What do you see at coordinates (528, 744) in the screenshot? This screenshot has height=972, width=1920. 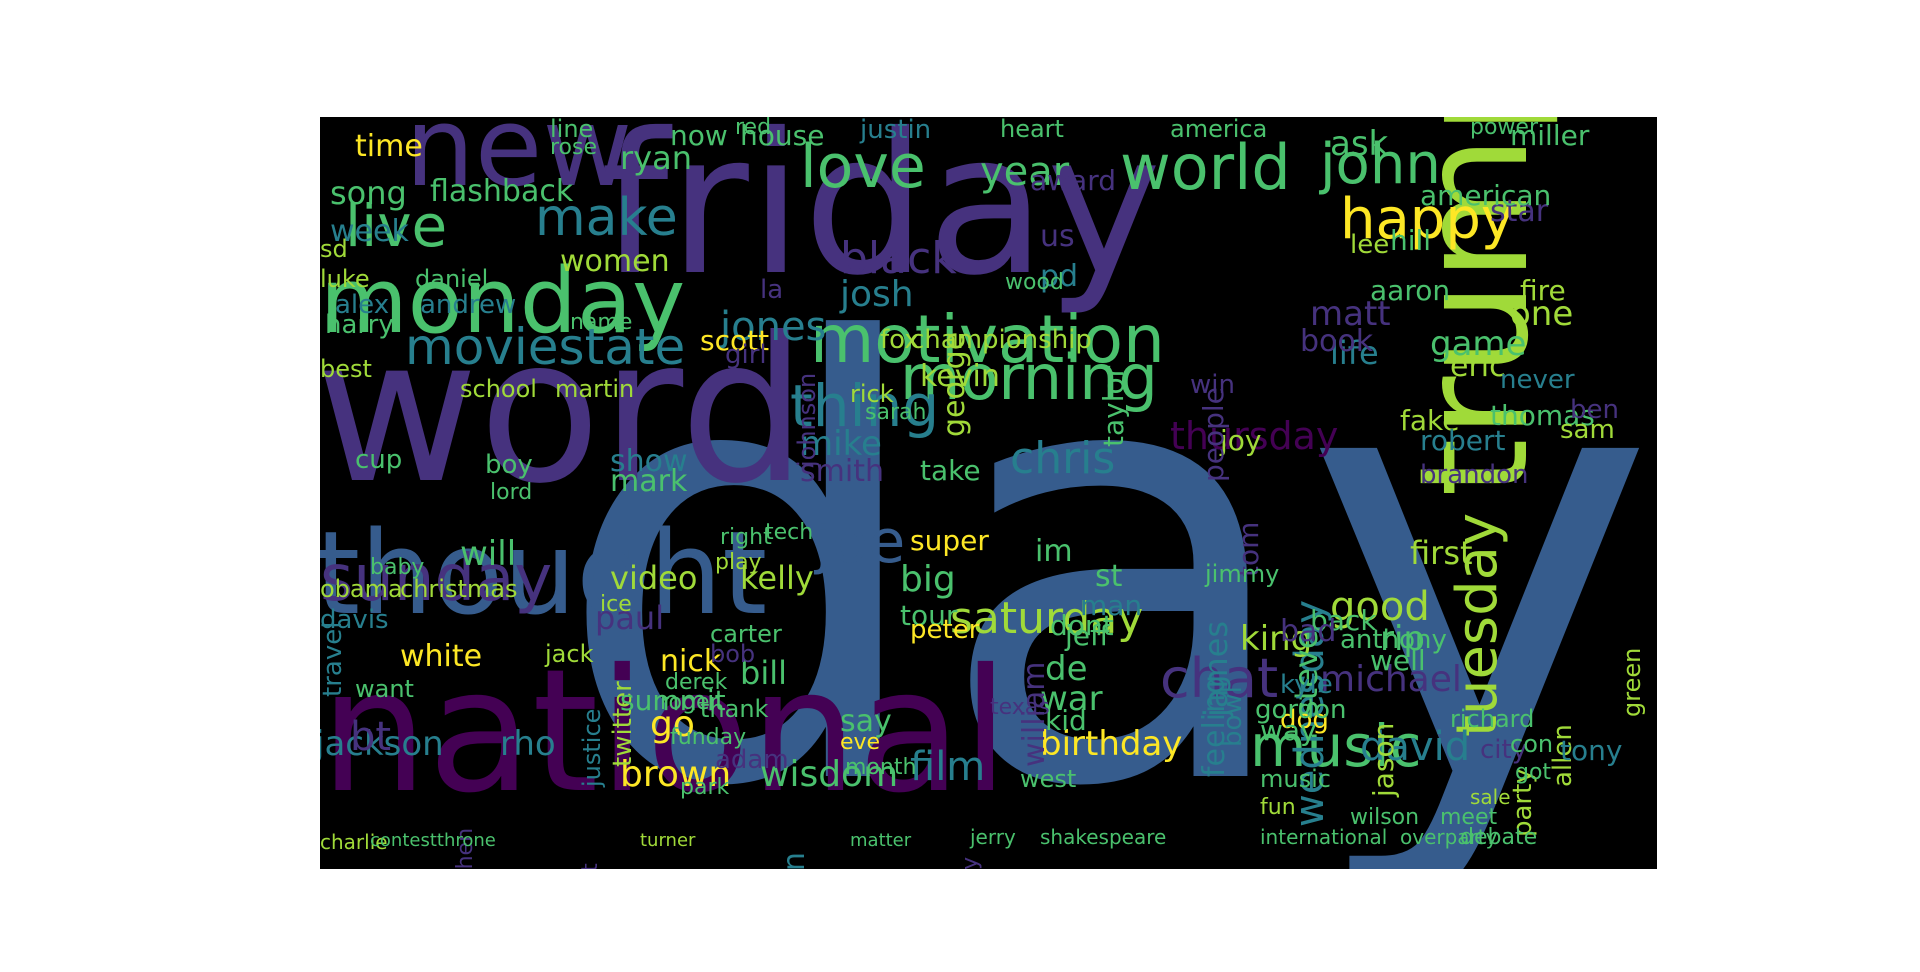 I see `word-rho: rho` at bounding box center [528, 744].